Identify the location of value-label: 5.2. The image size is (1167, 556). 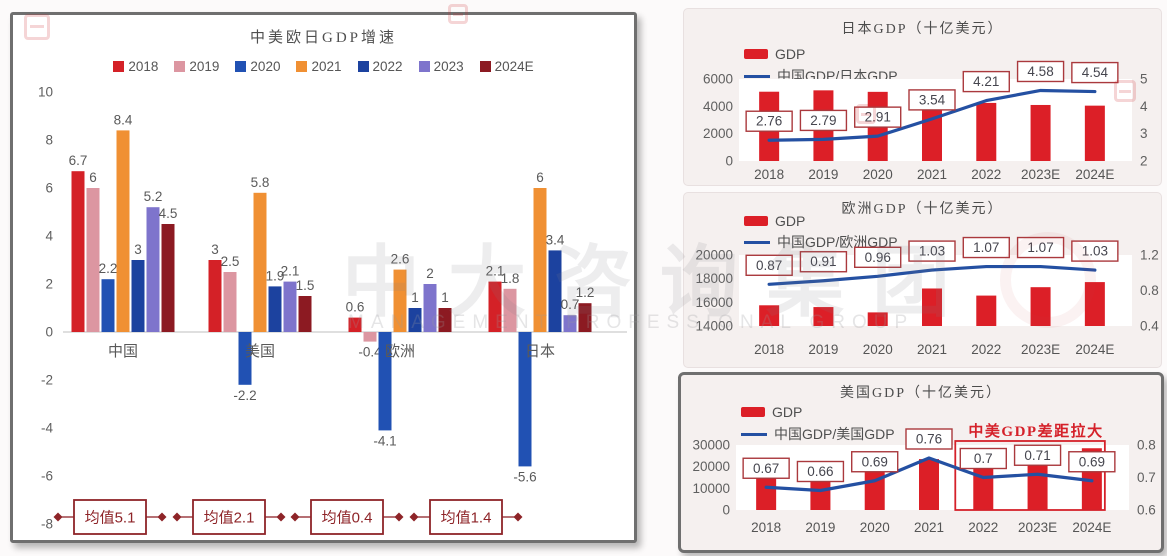
(153, 196).